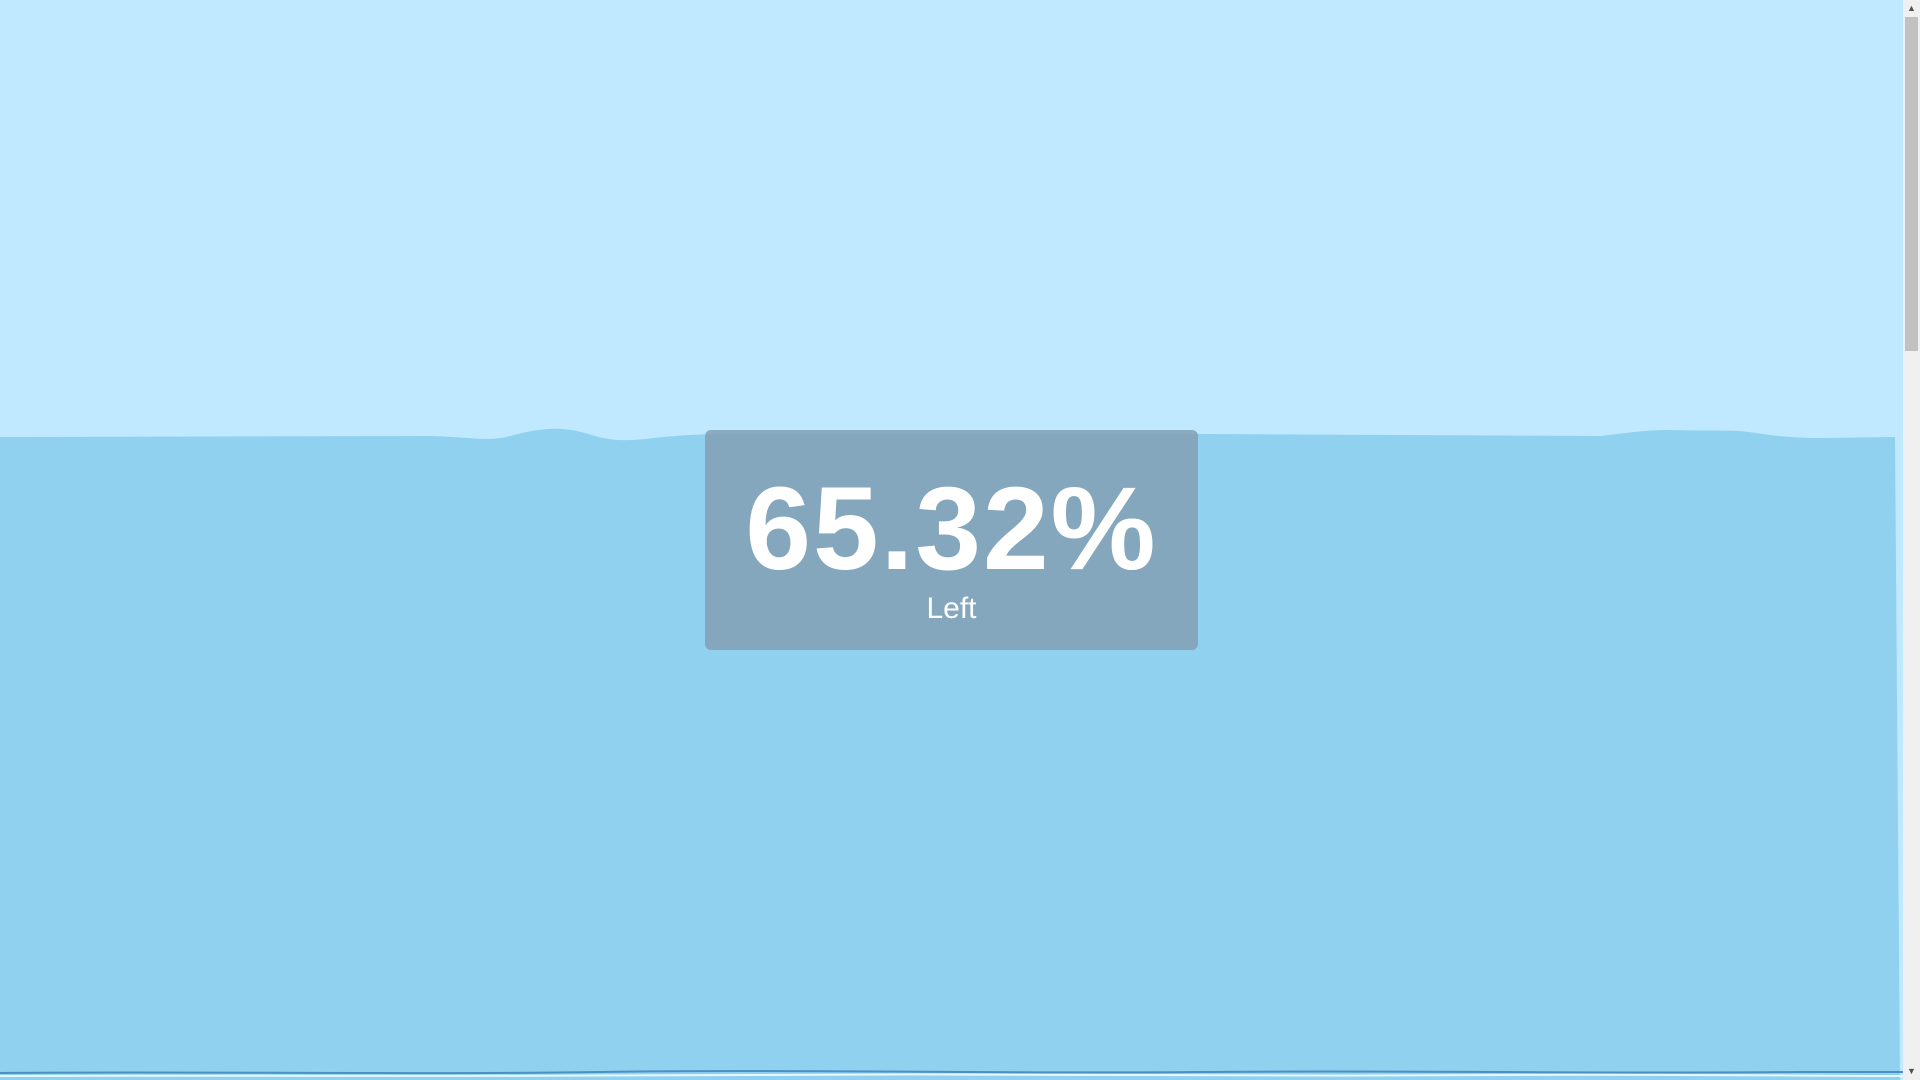 This screenshot has width=1920, height=1080. What do you see at coordinates (1911, 184) in the screenshot?
I see `scrollbar-thumb` at bounding box center [1911, 184].